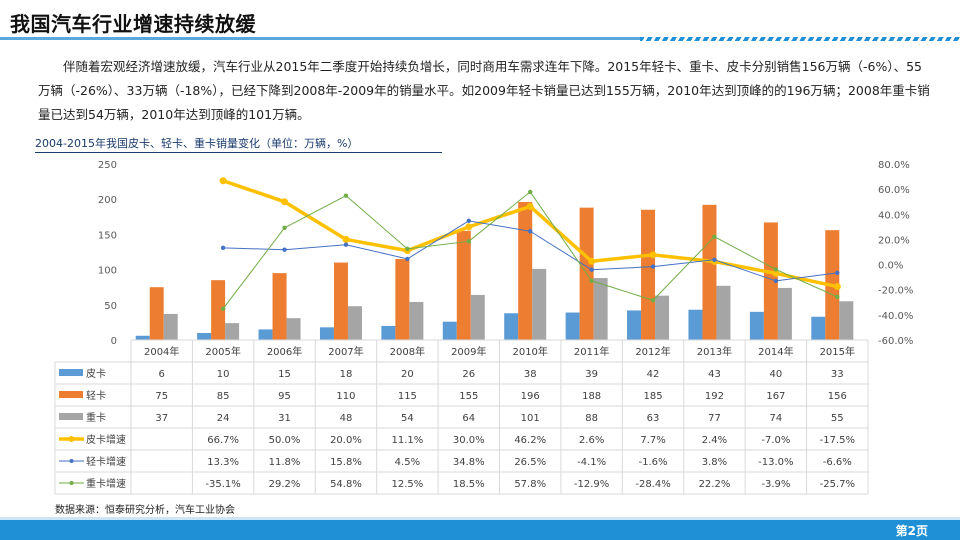  What do you see at coordinates (530, 440) in the screenshot?
I see `table-cell: 46.2%` at bounding box center [530, 440].